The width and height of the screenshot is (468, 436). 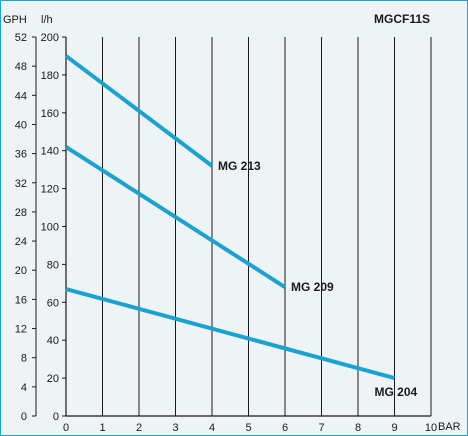 I want to click on y2-tick-label: 40, so click(x=21, y=125).